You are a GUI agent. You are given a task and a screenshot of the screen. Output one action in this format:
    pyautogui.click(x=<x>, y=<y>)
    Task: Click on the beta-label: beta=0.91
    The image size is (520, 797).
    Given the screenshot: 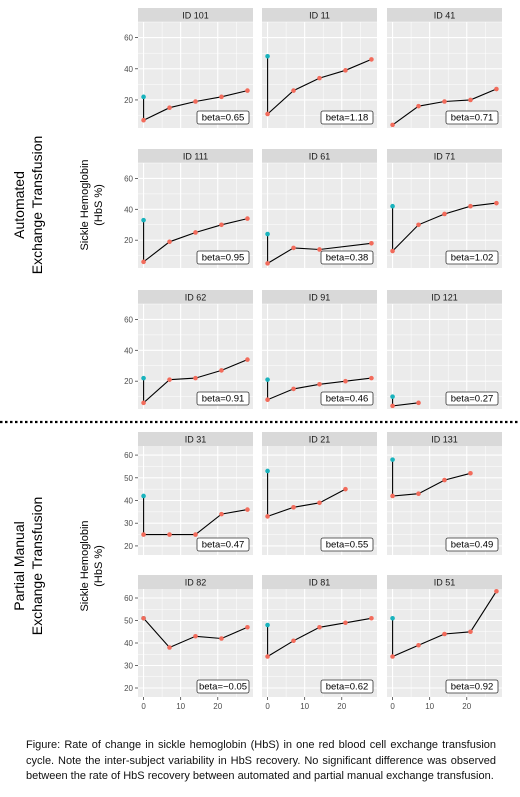 What is the action you would take?
    pyautogui.click(x=223, y=399)
    